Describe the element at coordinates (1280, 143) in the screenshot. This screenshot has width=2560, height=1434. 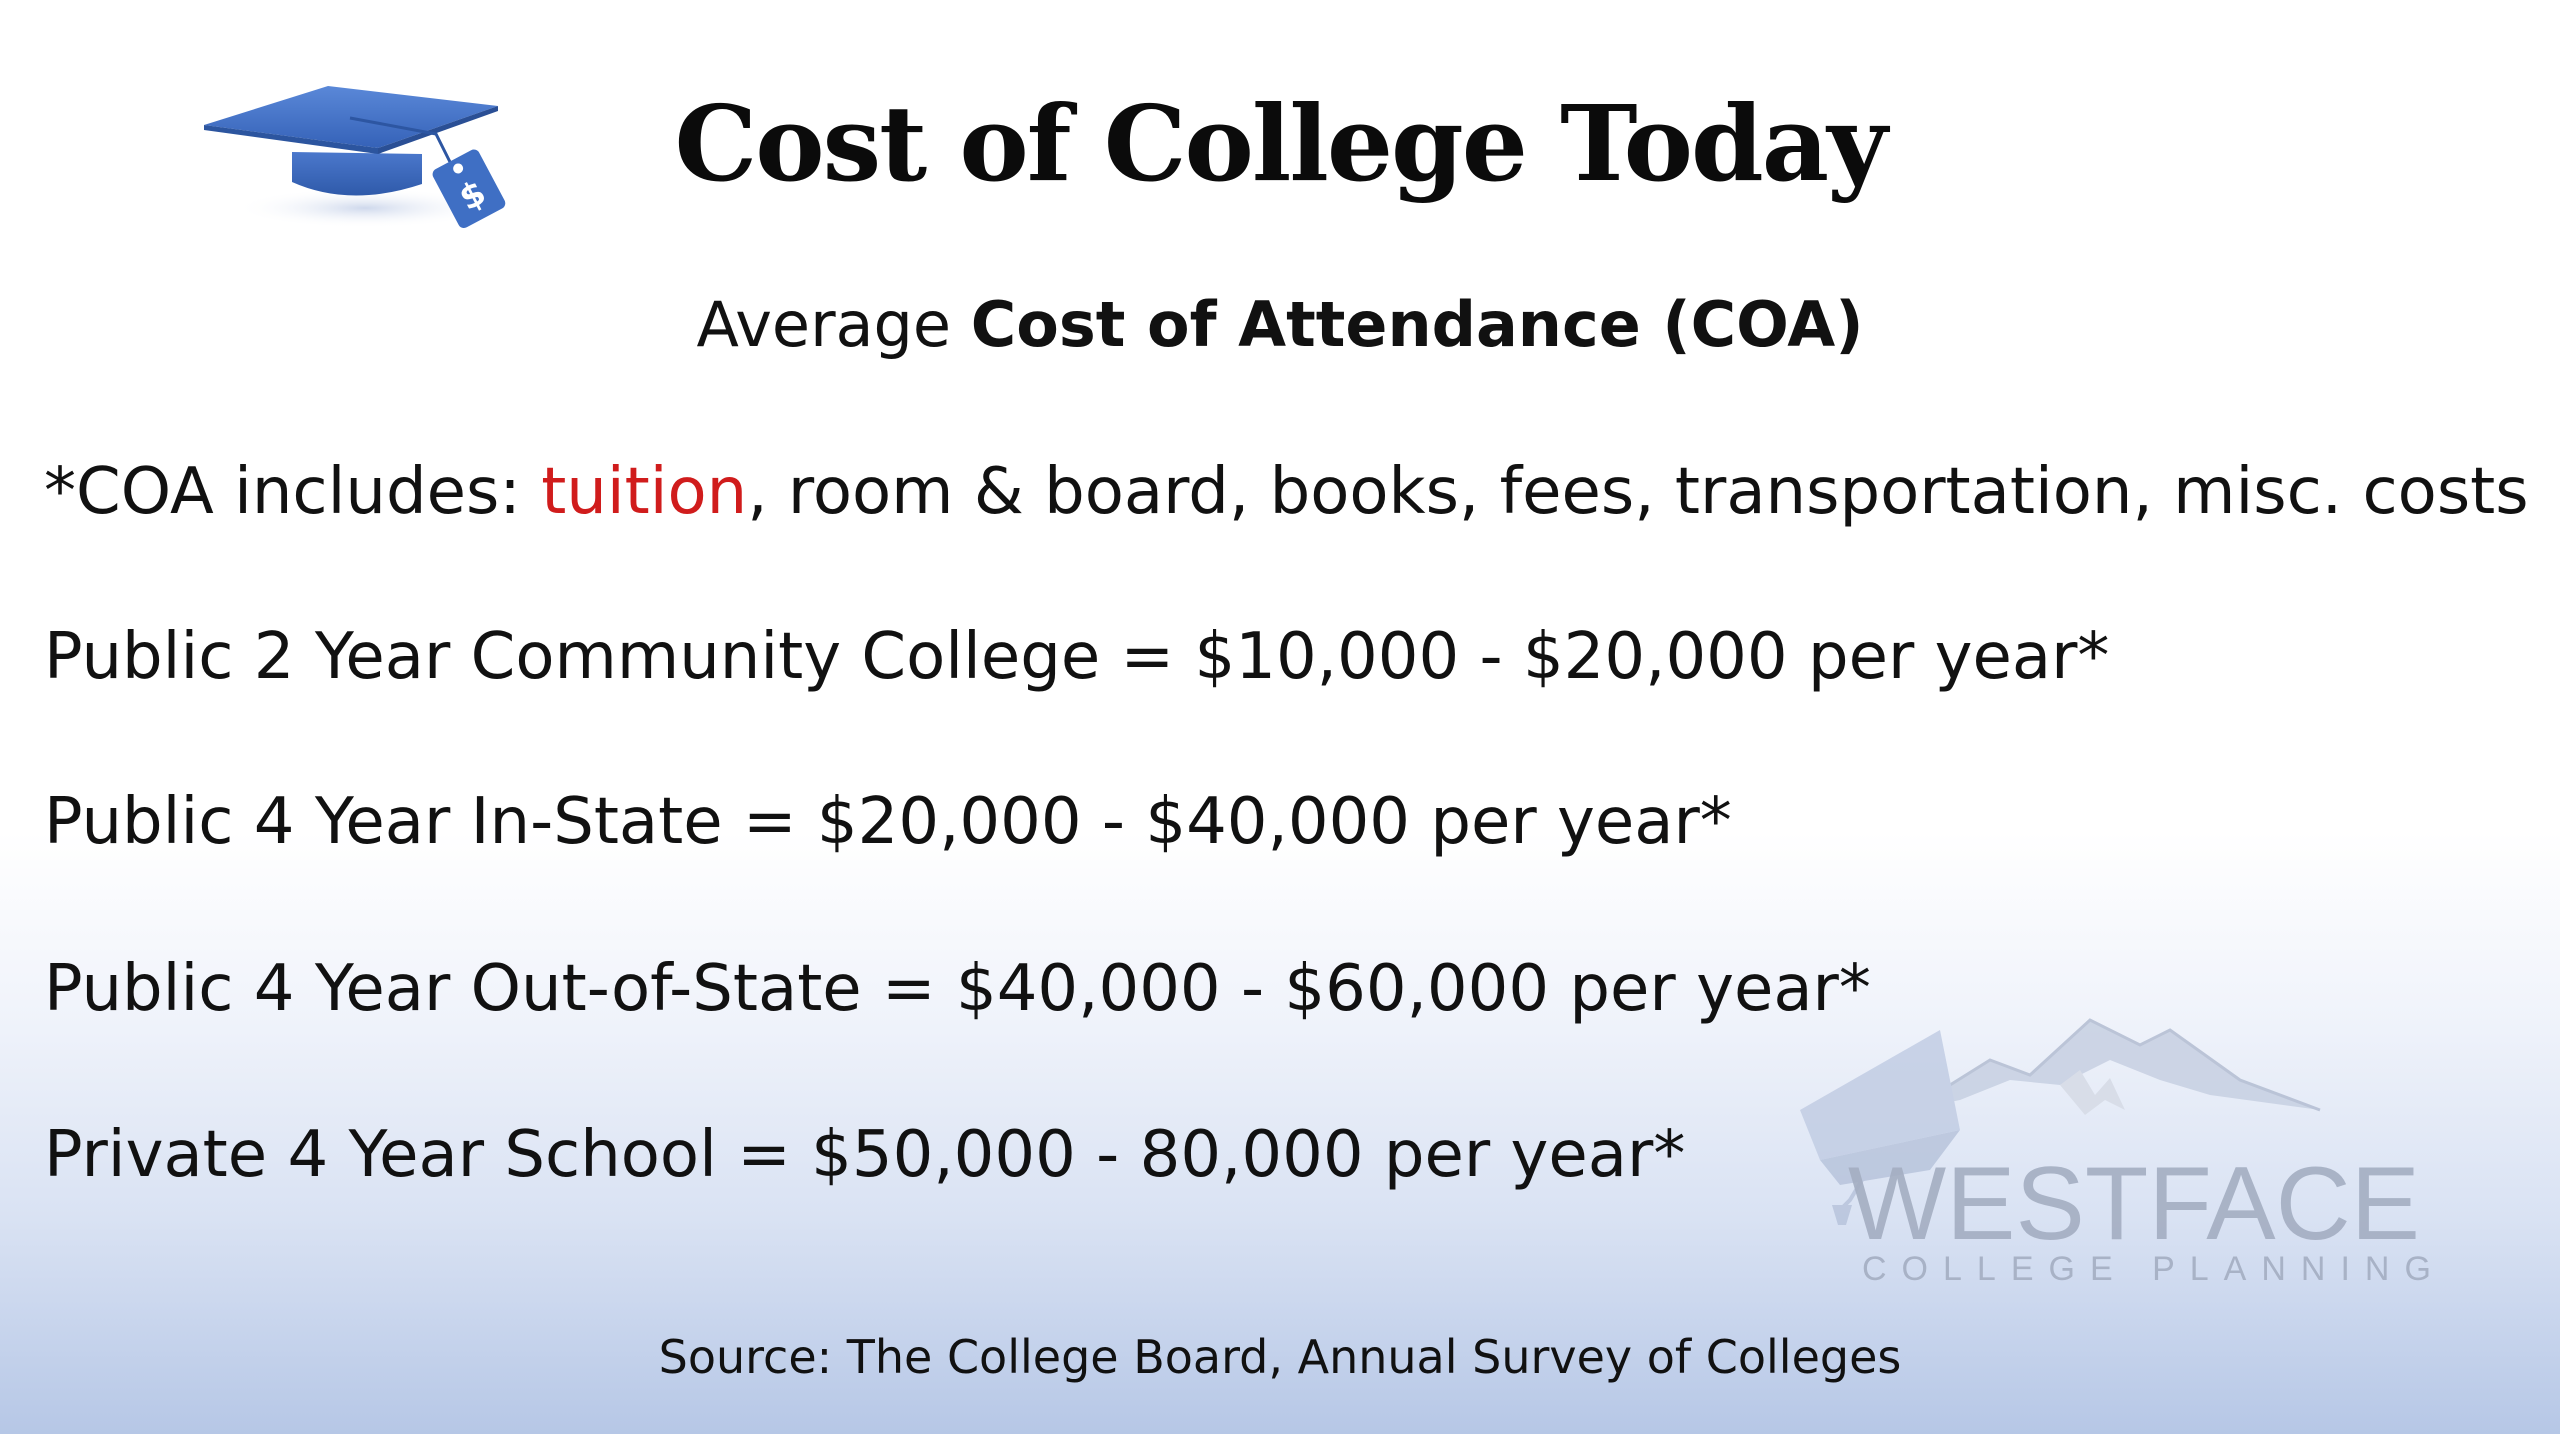
I see `page-title: Cost of College Today` at that location.